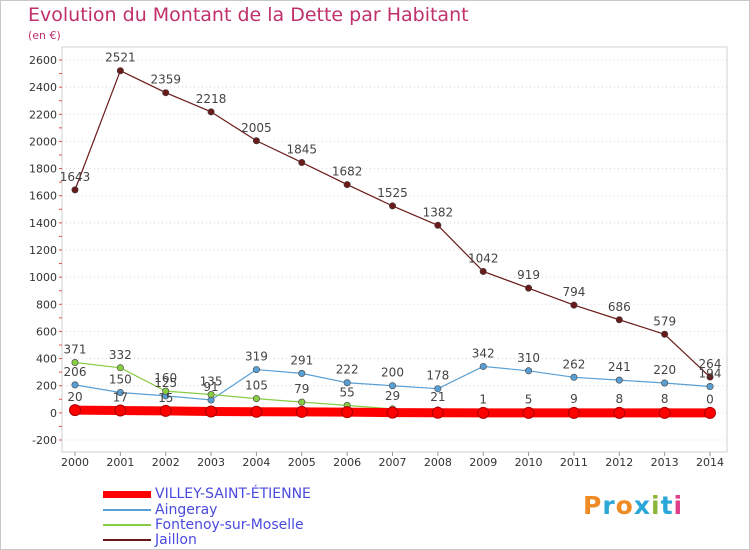 Image resolution: width=750 pixels, height=550 pixels. What do you see at coordinates (347, 462) in the screenshot?
I see `x-tick-label: 2006` at bounding box center [347, 462].